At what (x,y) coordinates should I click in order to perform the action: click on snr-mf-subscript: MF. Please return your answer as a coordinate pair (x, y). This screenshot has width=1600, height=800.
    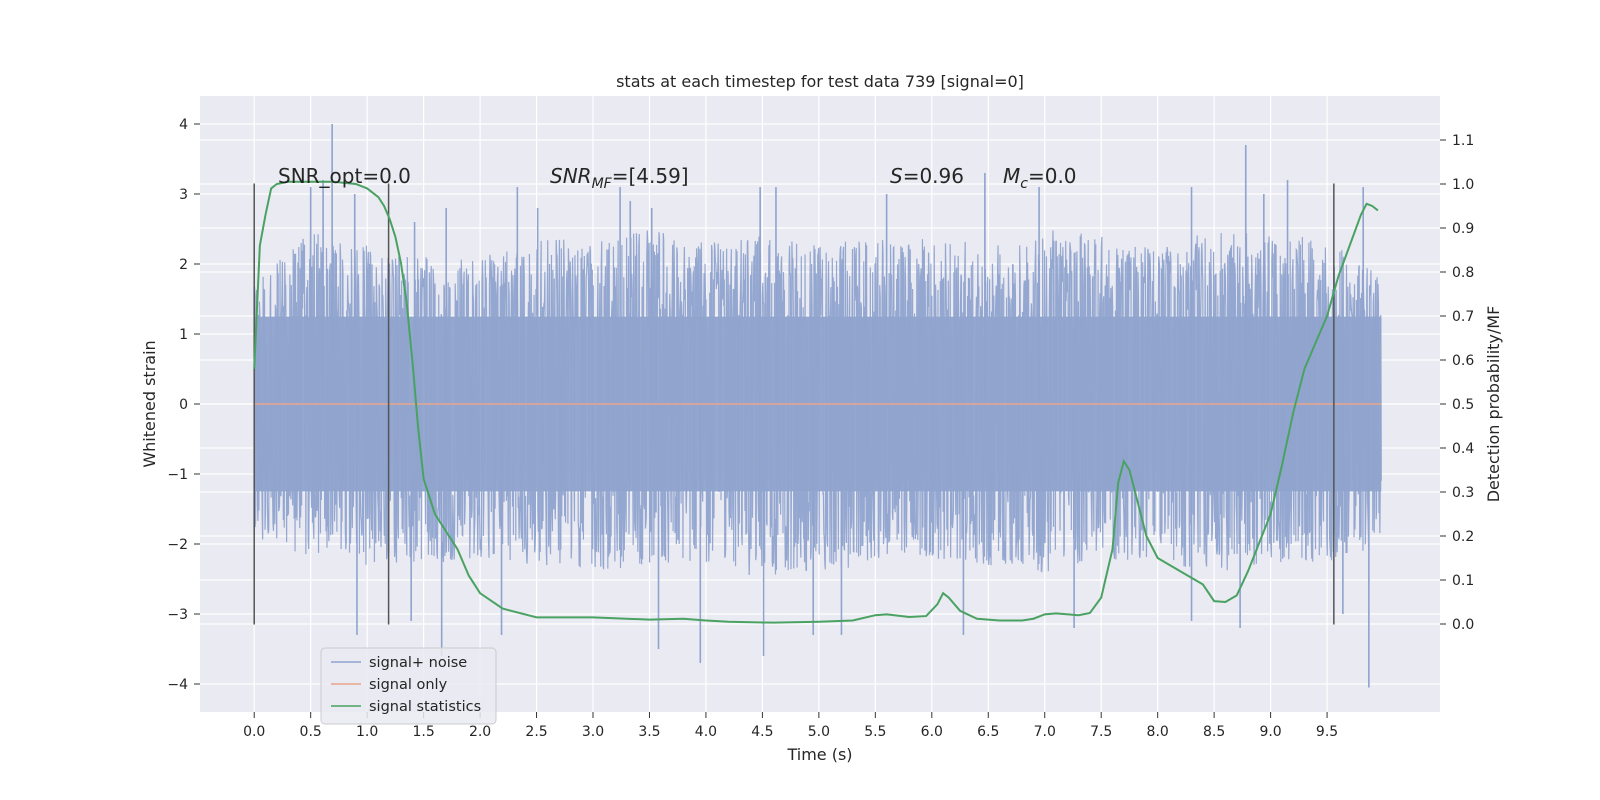
    Looking at the image, I should click on (602, 184).